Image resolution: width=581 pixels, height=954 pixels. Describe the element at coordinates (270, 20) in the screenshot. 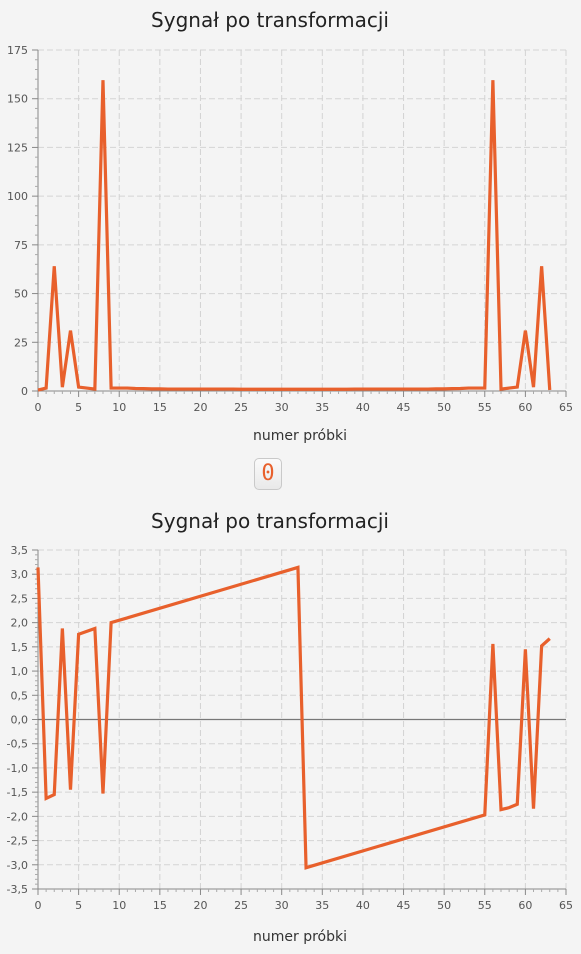

I see `chart-title-top: Sygnał po transformacji` at that location.